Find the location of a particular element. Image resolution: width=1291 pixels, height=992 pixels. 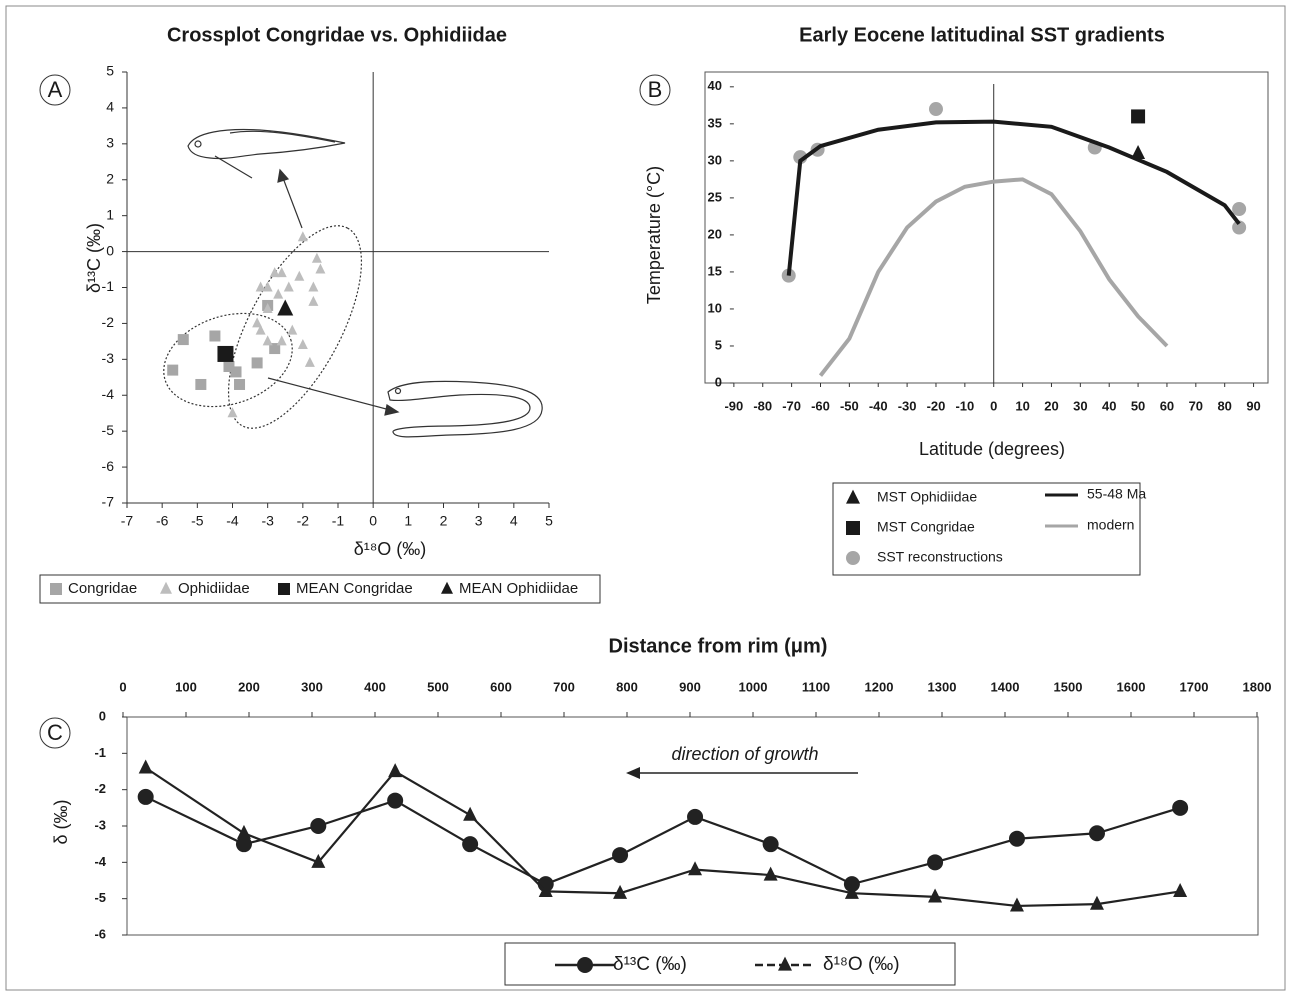

y-tick-label: 40 is located at coordinates (715, 85).